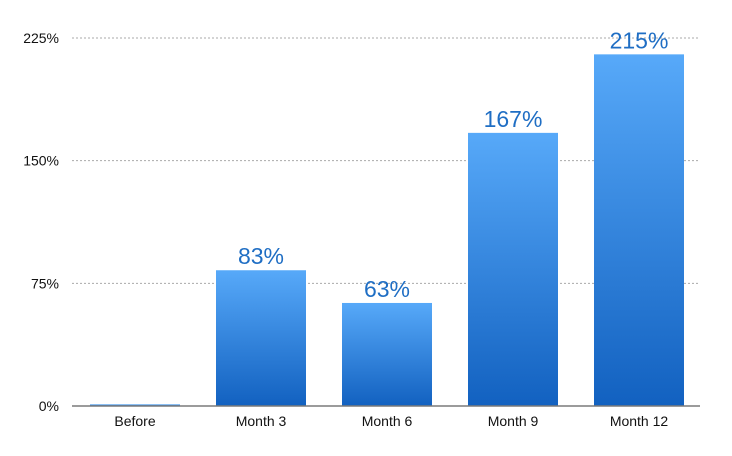  Describe the element at coordinates (45, 283) in the screenshot. I see `y-tick-label: 75%` at that location.